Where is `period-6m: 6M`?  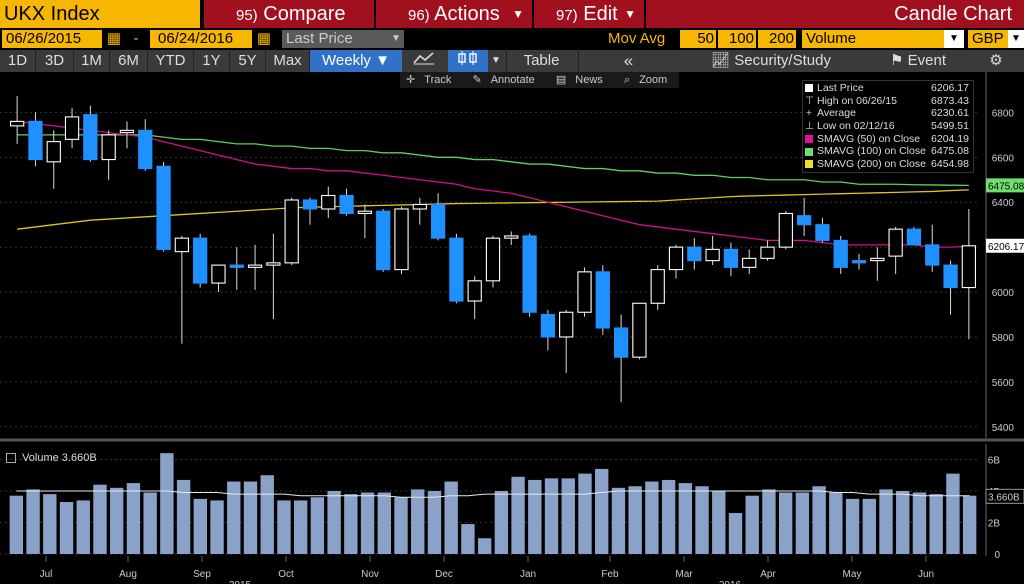 period-6m: 6M is located at coordinates (129, 61).